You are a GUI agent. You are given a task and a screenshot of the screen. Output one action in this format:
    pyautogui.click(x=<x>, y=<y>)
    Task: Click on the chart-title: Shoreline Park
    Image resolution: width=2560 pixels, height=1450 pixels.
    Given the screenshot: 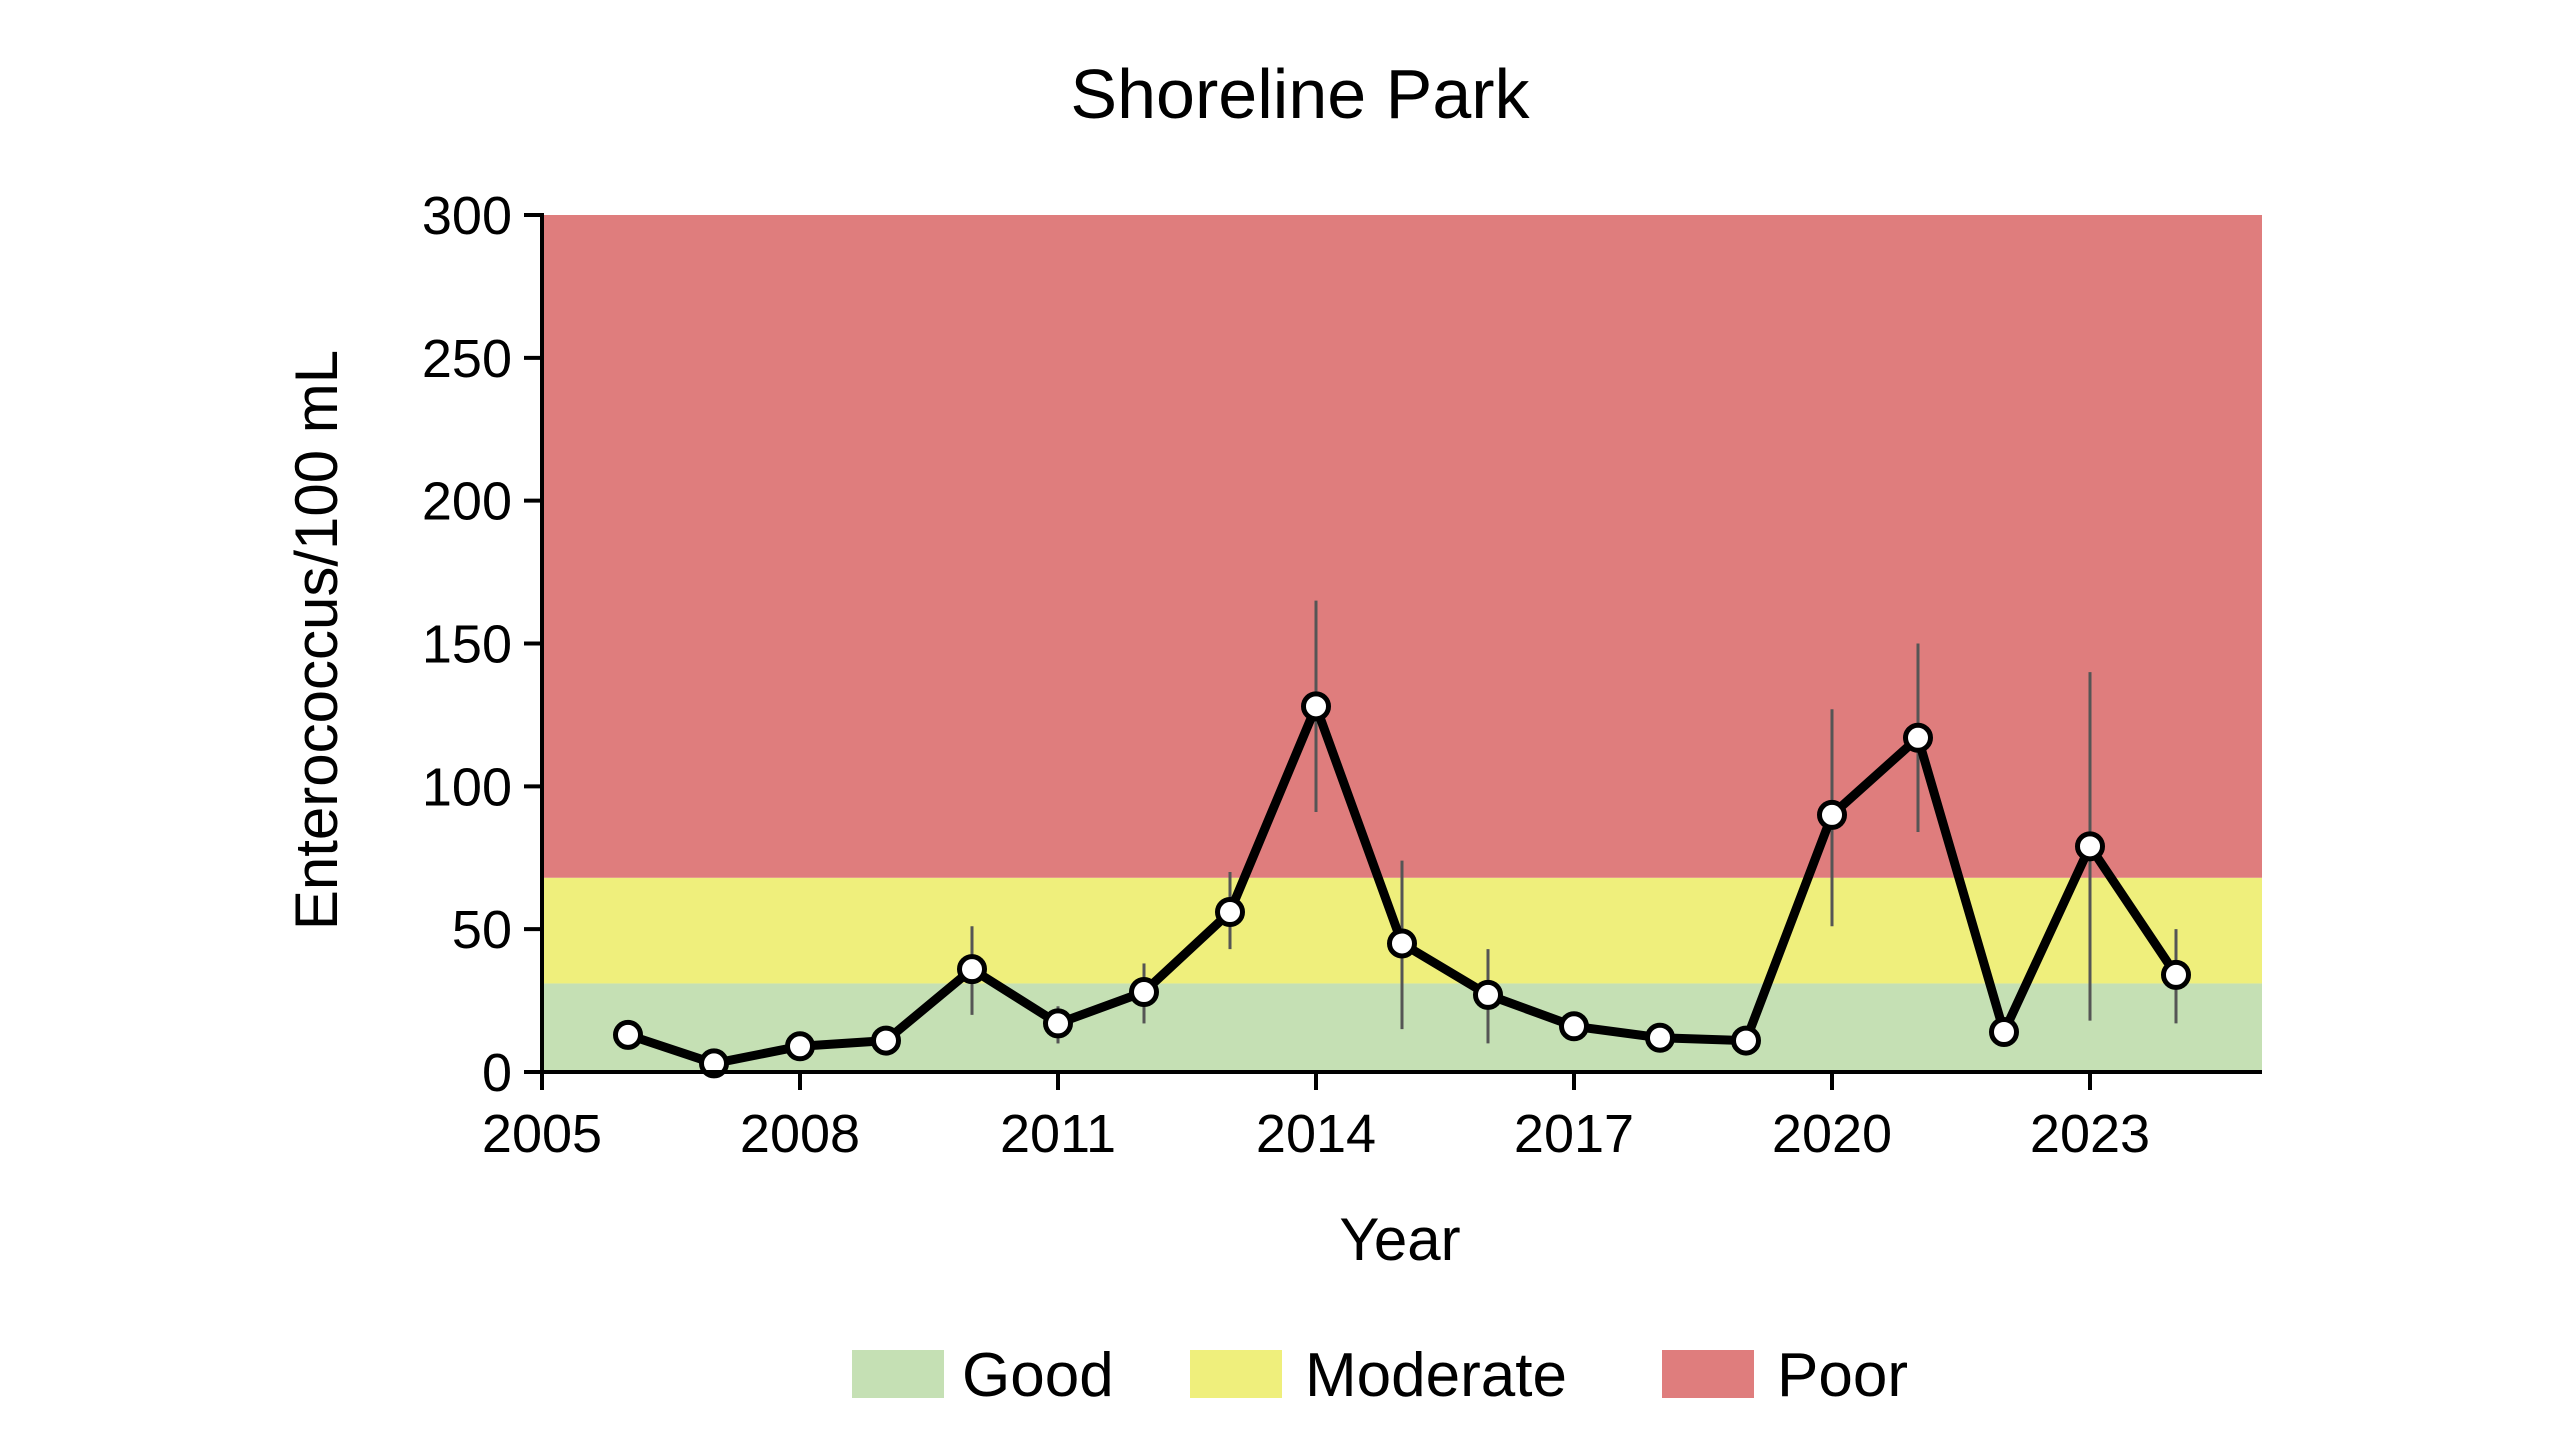 What is the action you would take?
    pyautogui.click(x=1300, y=94)
    